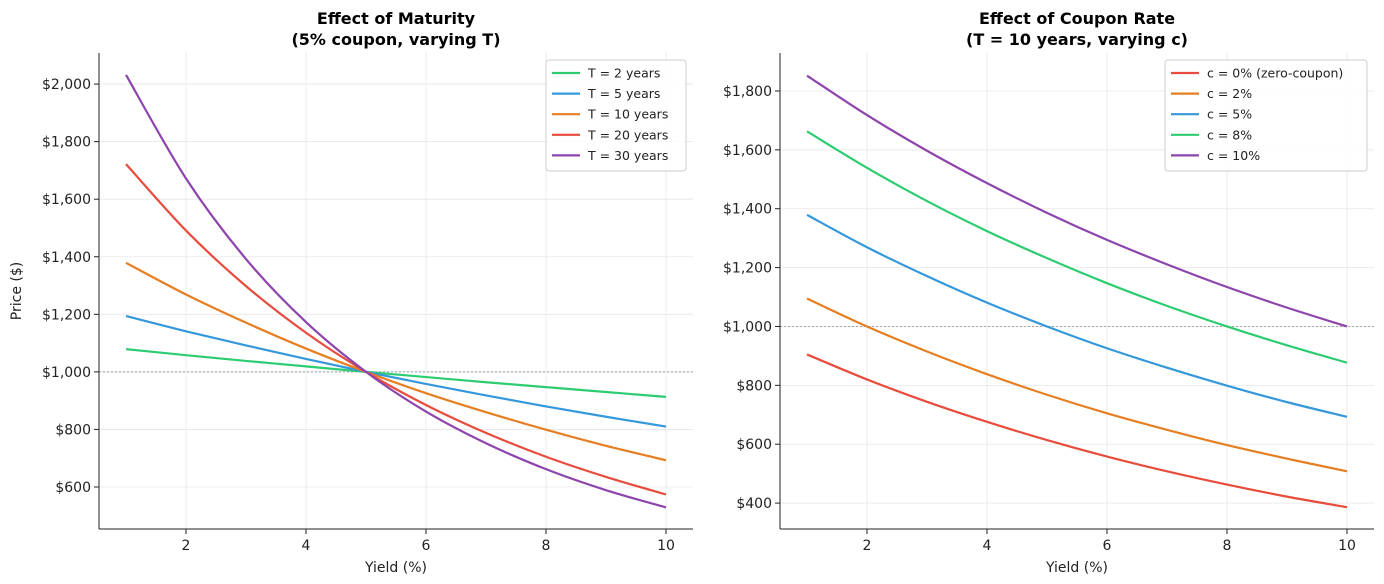  What do you see at coordinates (623, 93) in the screenshot?
I see `legend-label: T = 5 years` at bounding box center [623, 93].